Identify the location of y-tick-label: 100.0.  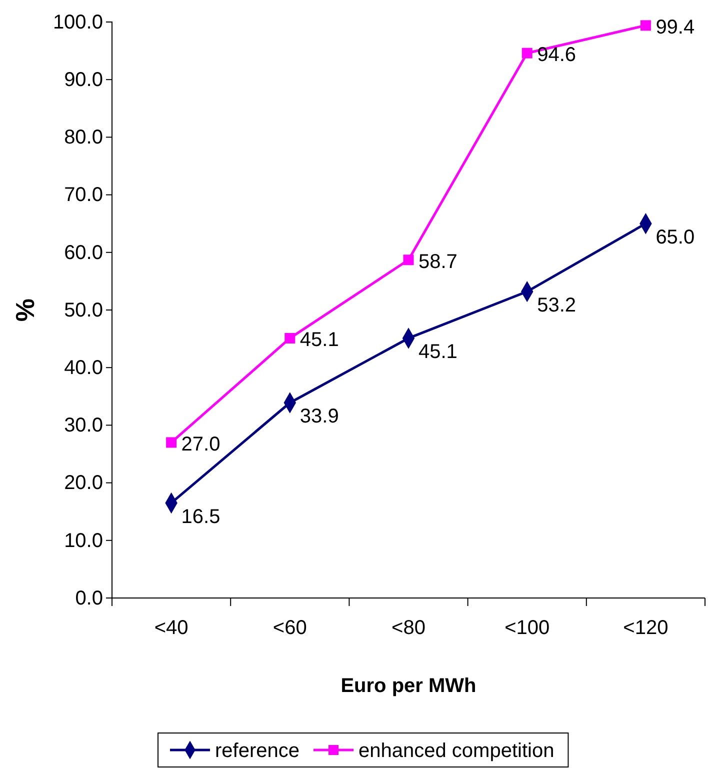
(77, 22).